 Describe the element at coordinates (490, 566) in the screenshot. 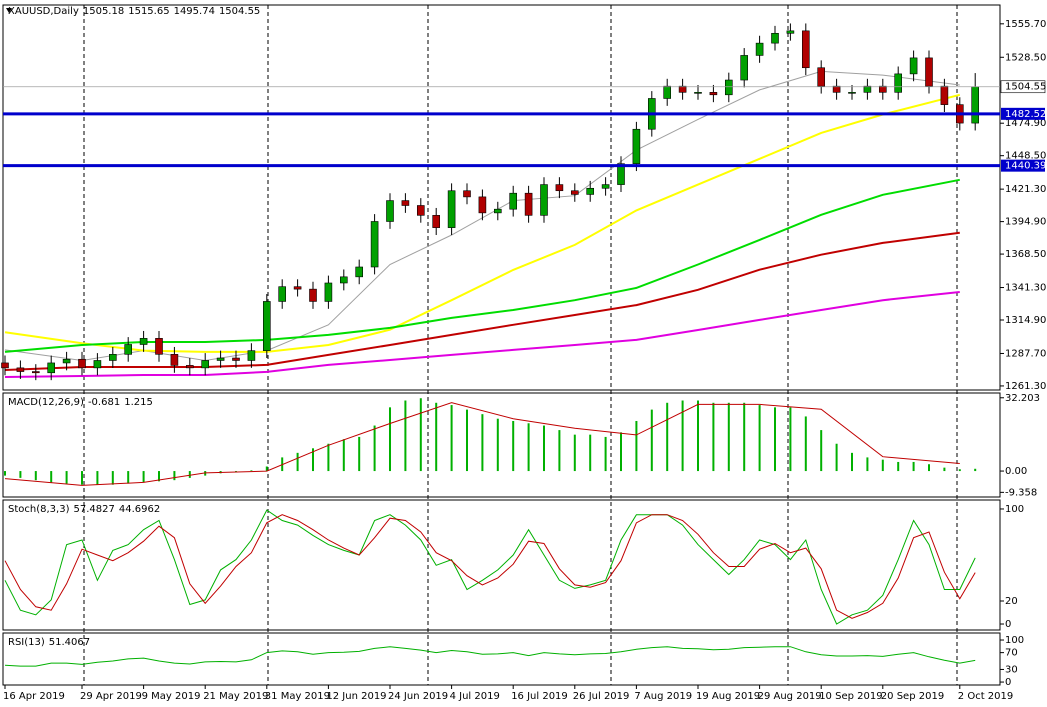

I see `indicator-line` at that location.